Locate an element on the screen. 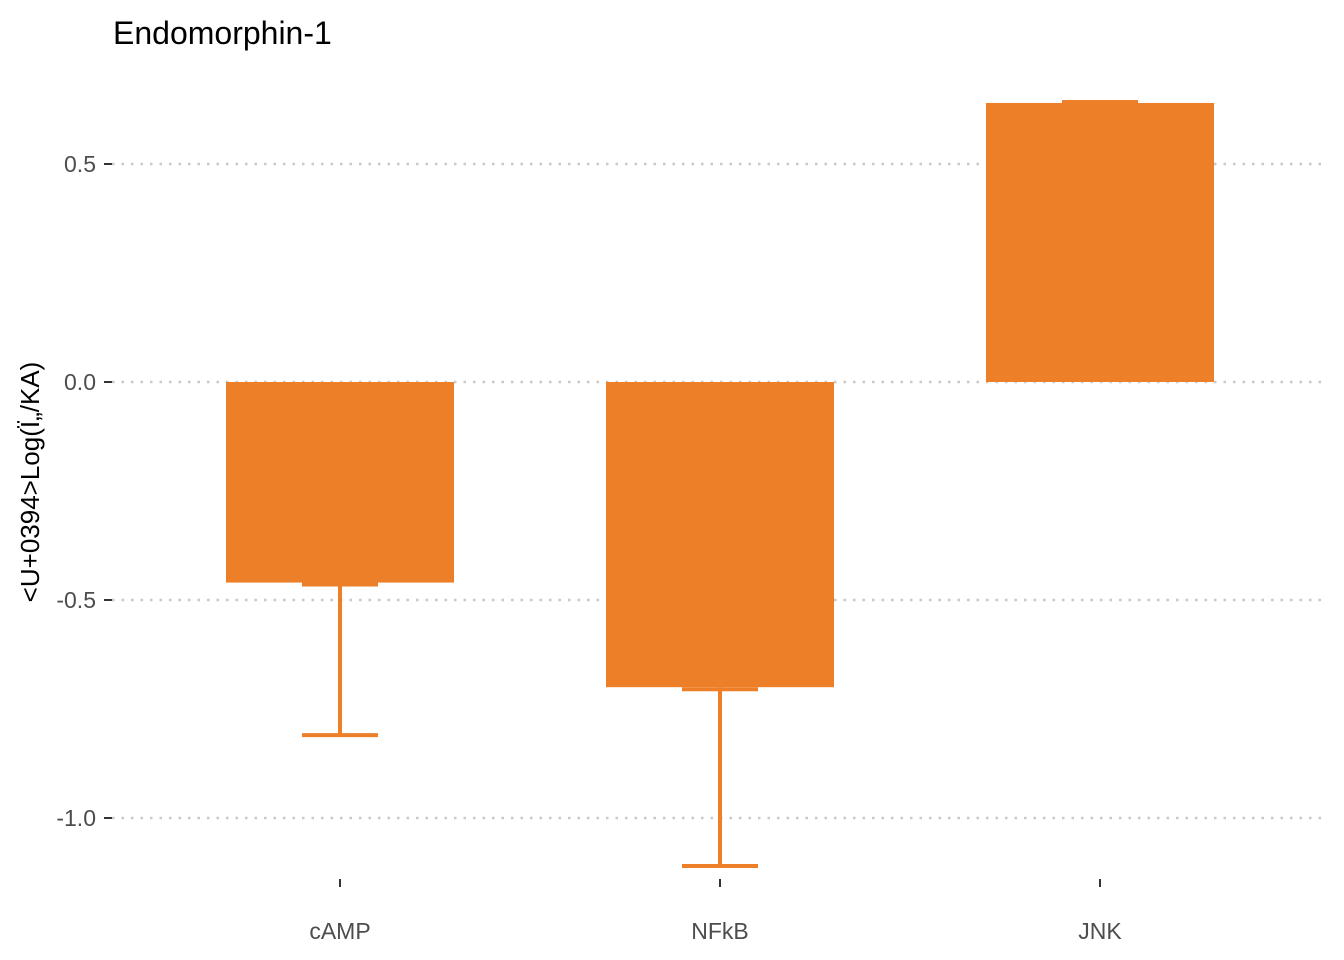 This screenshot has width=1344, height=960. bar-camp is located at coordinates (340, 482).